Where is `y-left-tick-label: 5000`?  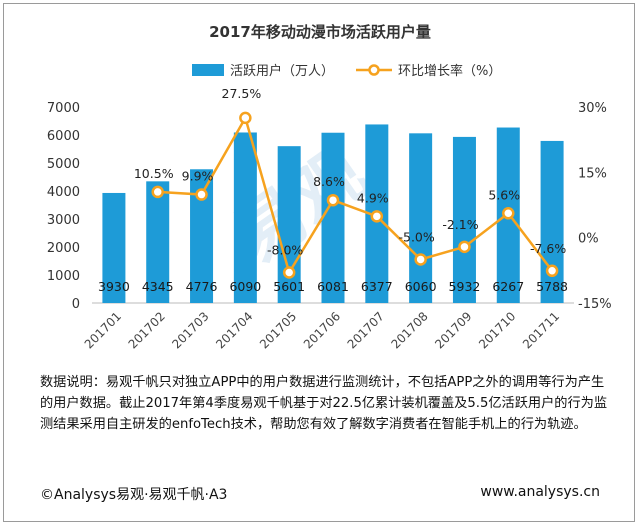 y-left-tick-label: 5000 is located at coordinates (63, 164).